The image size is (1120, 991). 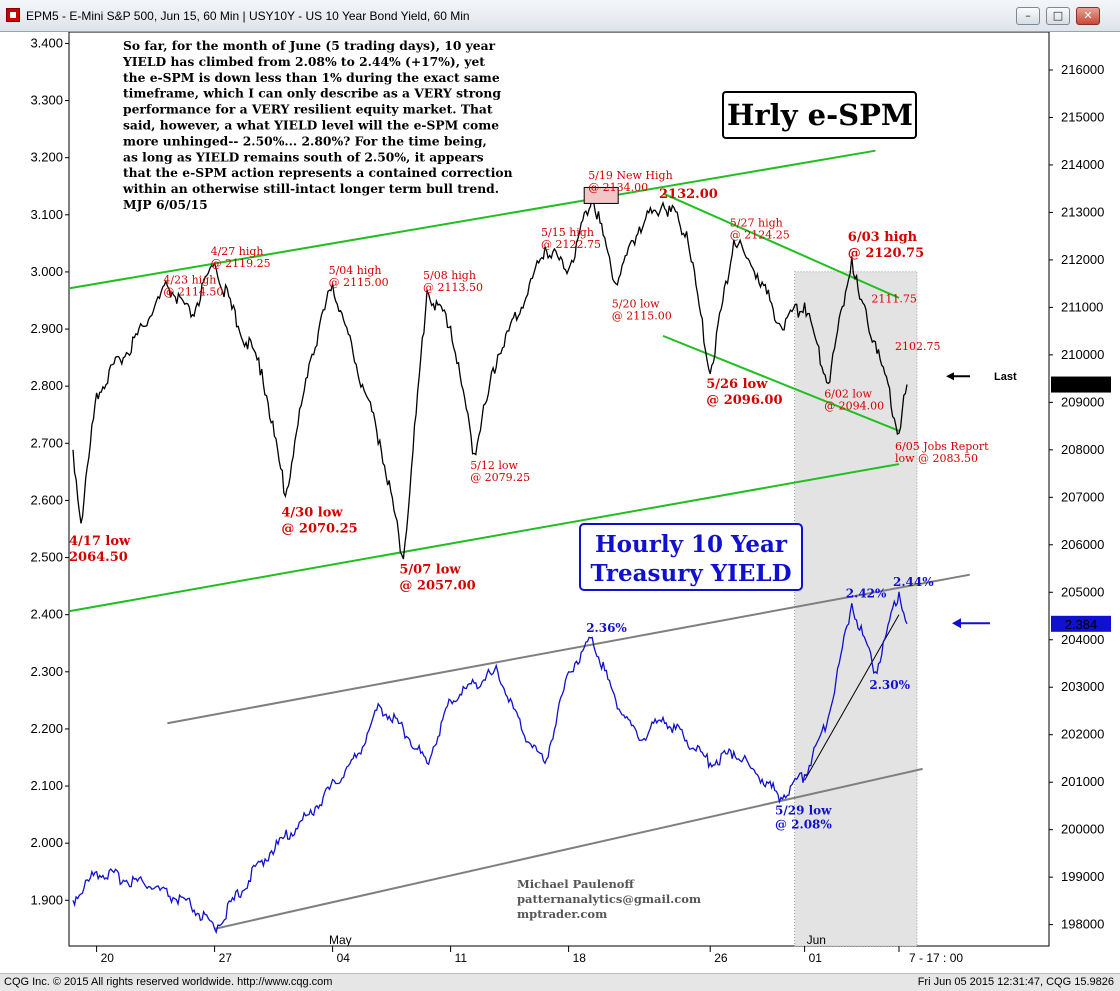 What do you see at coordinates (1088, 16) in the screenshot?
I see `close-button: ✕` at bounding box center [1088, 16].